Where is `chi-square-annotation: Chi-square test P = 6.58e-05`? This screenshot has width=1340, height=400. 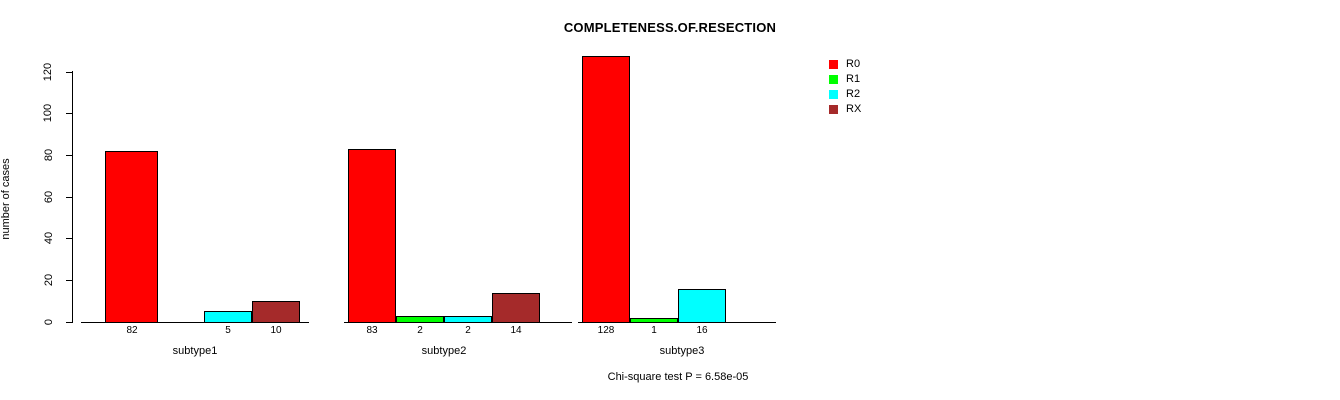
chi-square-annotation: Chi-square test P = 6.58e-05 is located at coordinates (678, 377).